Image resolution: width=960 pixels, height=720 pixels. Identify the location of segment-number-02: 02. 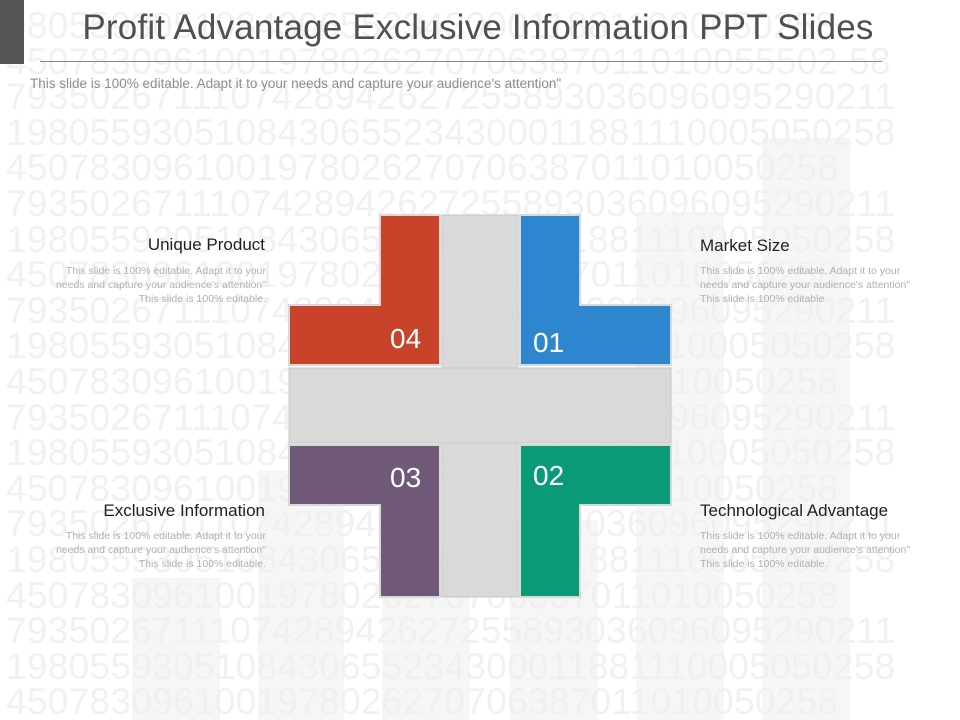
(549, 475).